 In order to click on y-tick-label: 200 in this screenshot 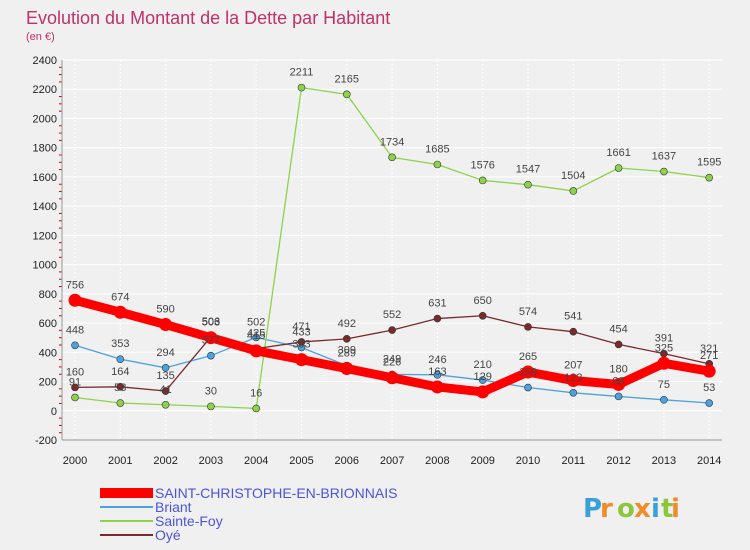, I will do `click(48, 383)`.